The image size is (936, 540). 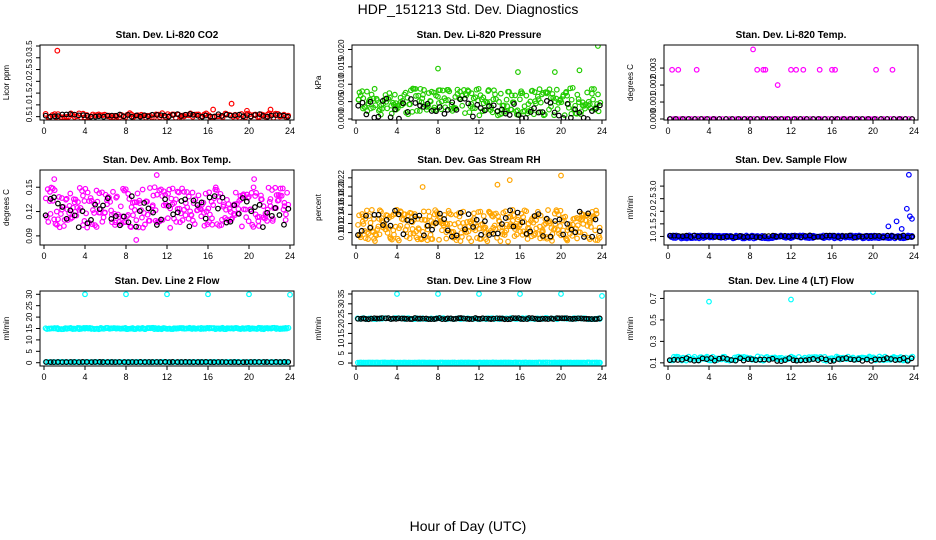 I want to click on y-tick-label: 3.0, so click(x=653, y=186).